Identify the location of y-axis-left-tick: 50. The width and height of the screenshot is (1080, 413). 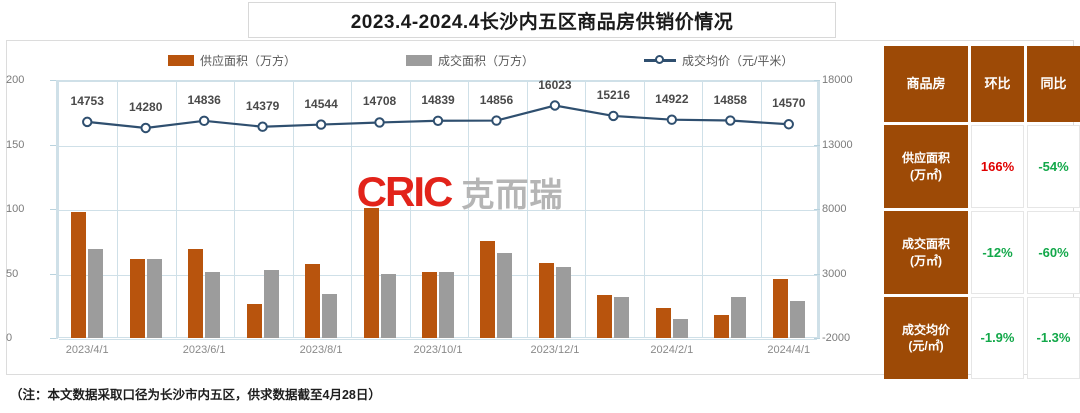
(12, 273).